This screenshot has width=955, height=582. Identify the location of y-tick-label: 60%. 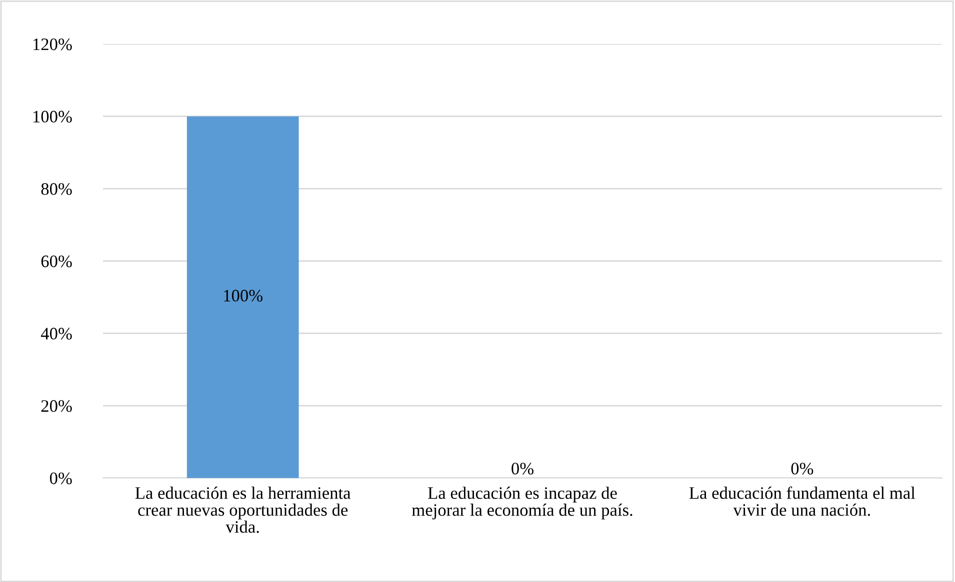
(56, 261).